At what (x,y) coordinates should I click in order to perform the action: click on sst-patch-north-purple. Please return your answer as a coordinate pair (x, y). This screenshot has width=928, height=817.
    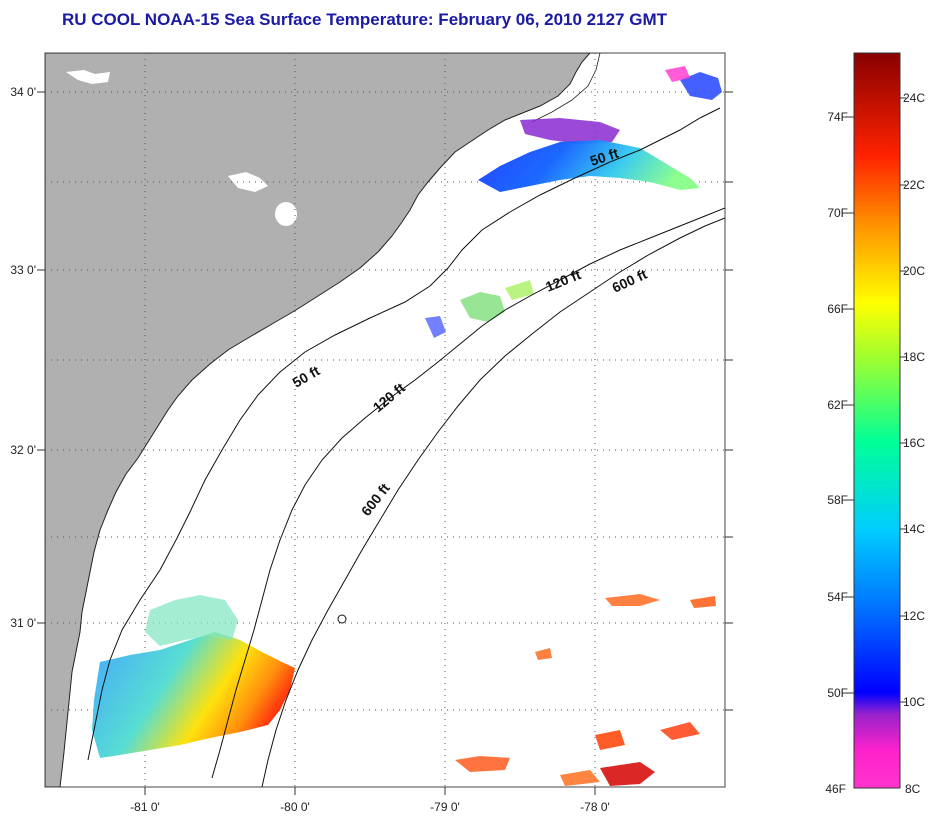
    Looking at the image, I should click on (570, 131).